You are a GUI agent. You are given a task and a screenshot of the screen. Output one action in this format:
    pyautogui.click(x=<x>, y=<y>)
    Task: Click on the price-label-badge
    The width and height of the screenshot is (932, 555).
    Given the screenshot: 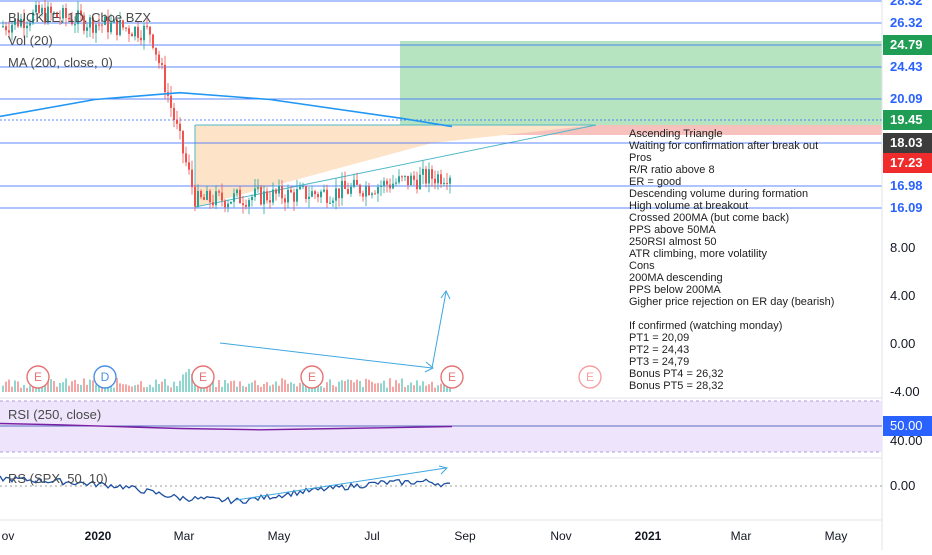 What is the action you would take?
    pyautogui.click(x=907, y=143)
    